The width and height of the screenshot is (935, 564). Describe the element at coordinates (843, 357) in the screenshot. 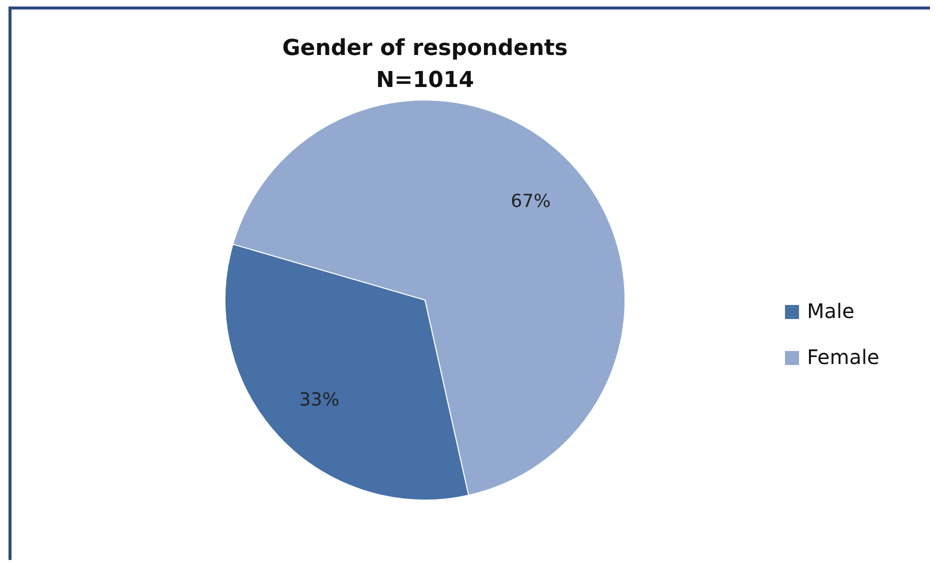

I see `legend-label: Female` at that location.